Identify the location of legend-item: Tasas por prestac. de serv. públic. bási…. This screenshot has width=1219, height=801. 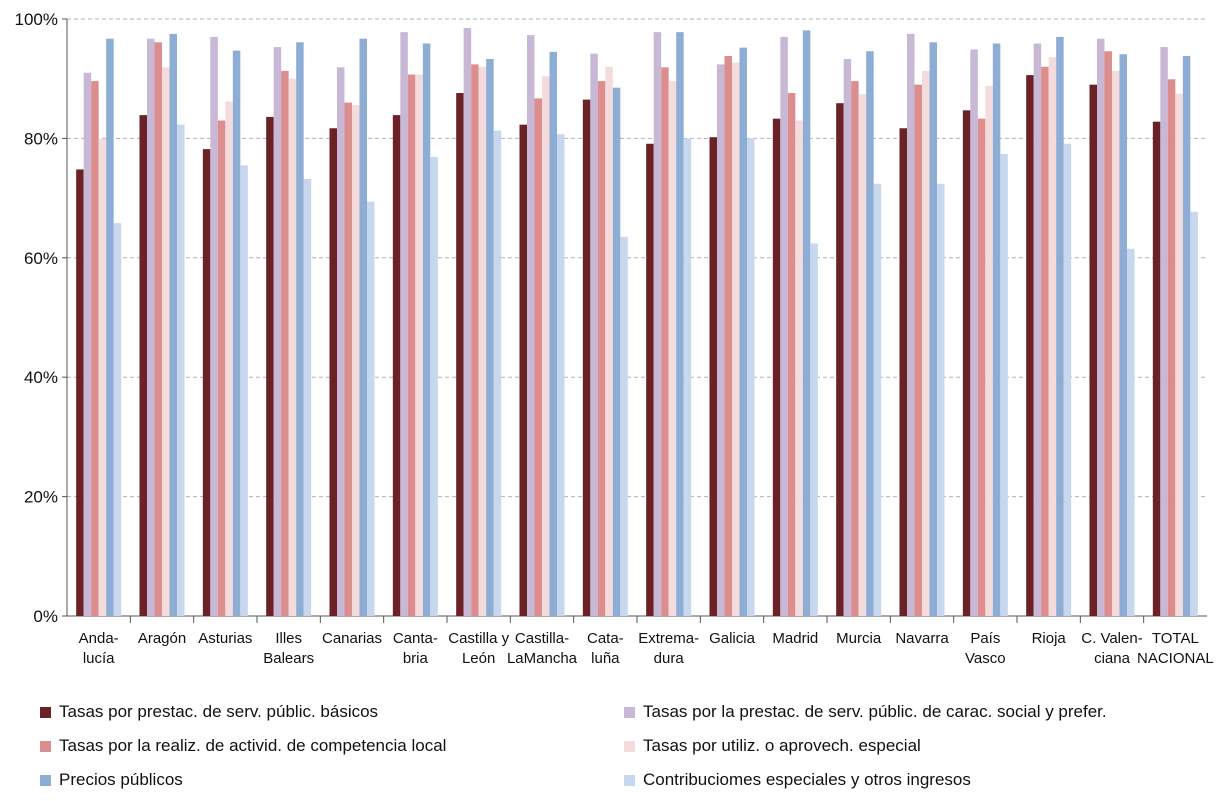
(209, 712).